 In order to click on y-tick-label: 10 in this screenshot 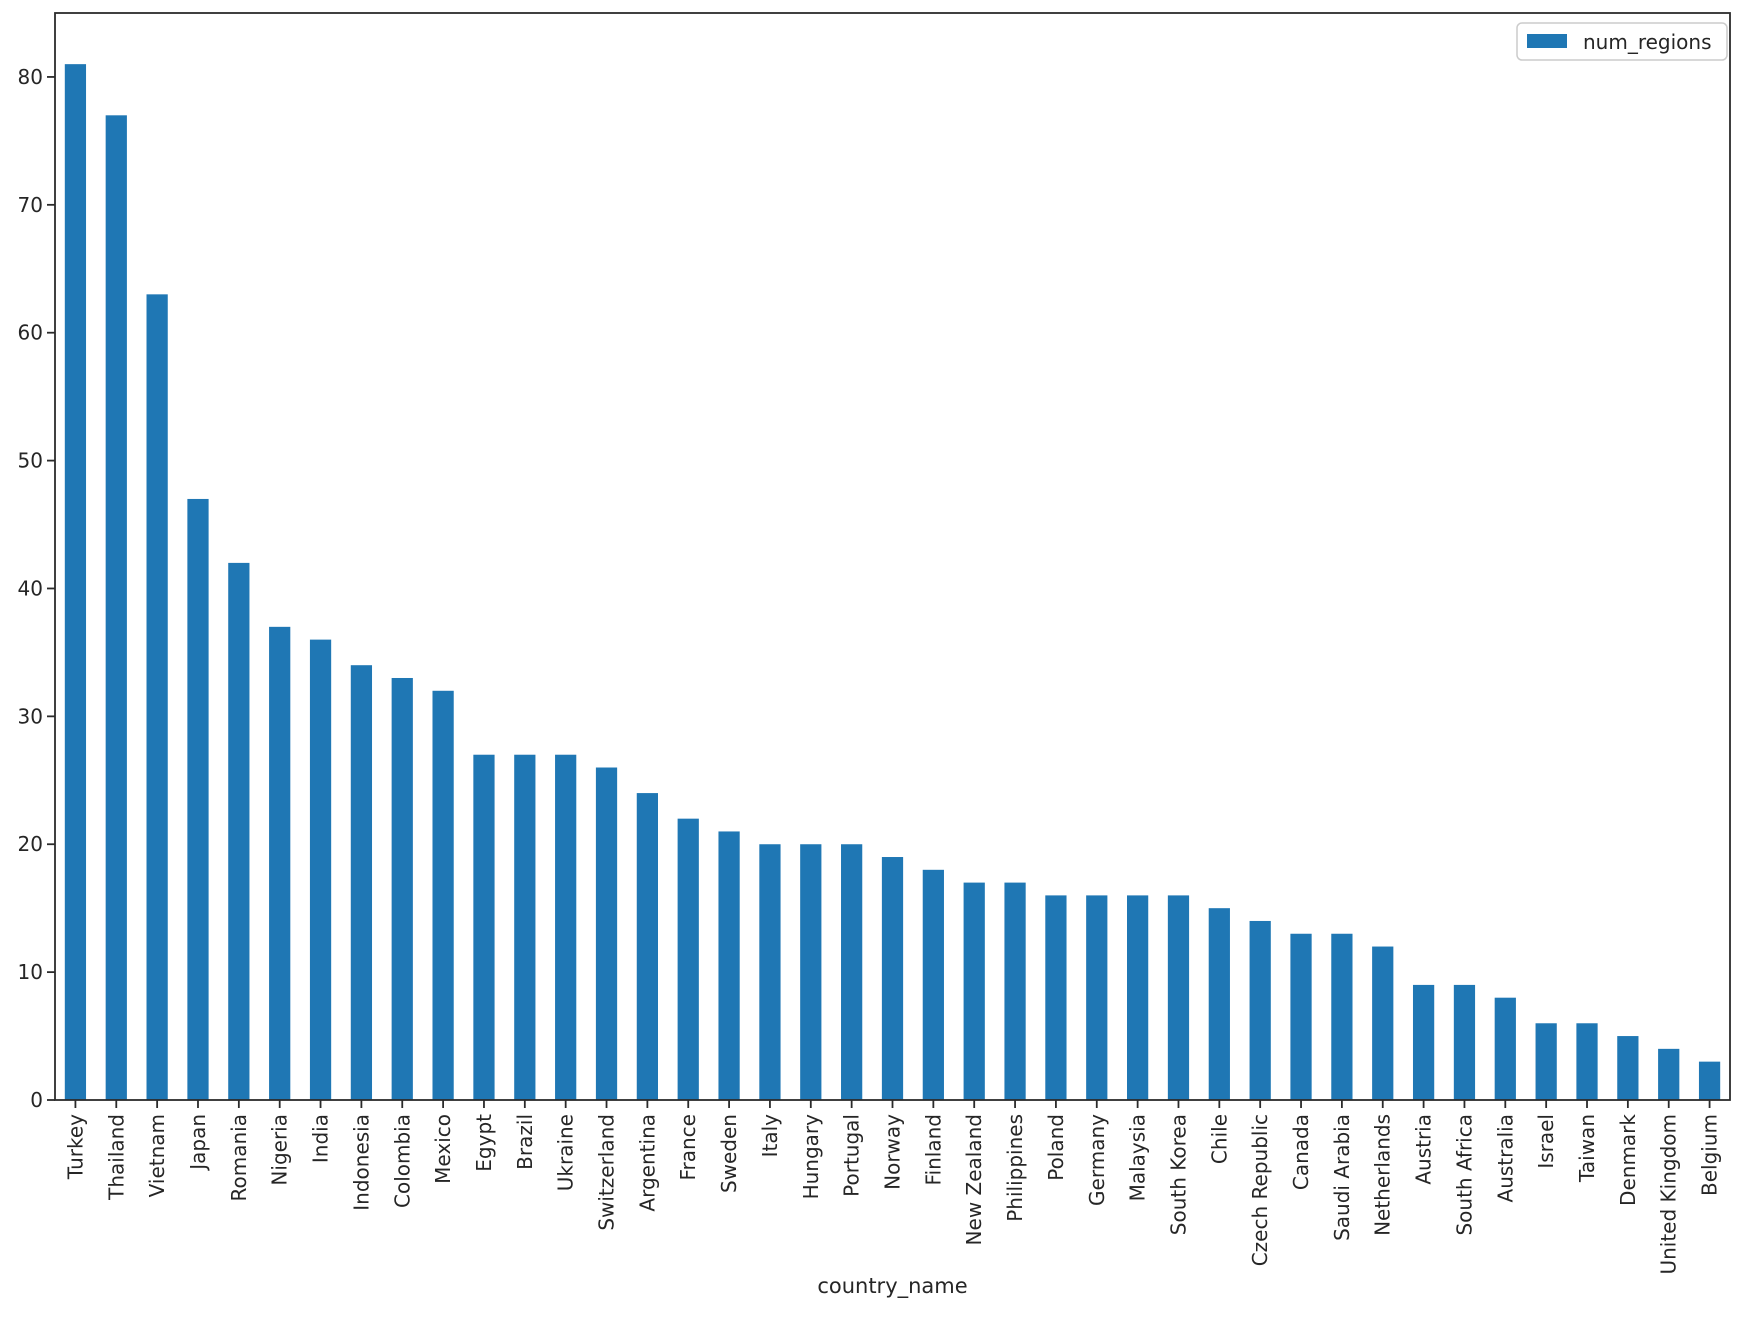, I will do `click(30, 972)`.